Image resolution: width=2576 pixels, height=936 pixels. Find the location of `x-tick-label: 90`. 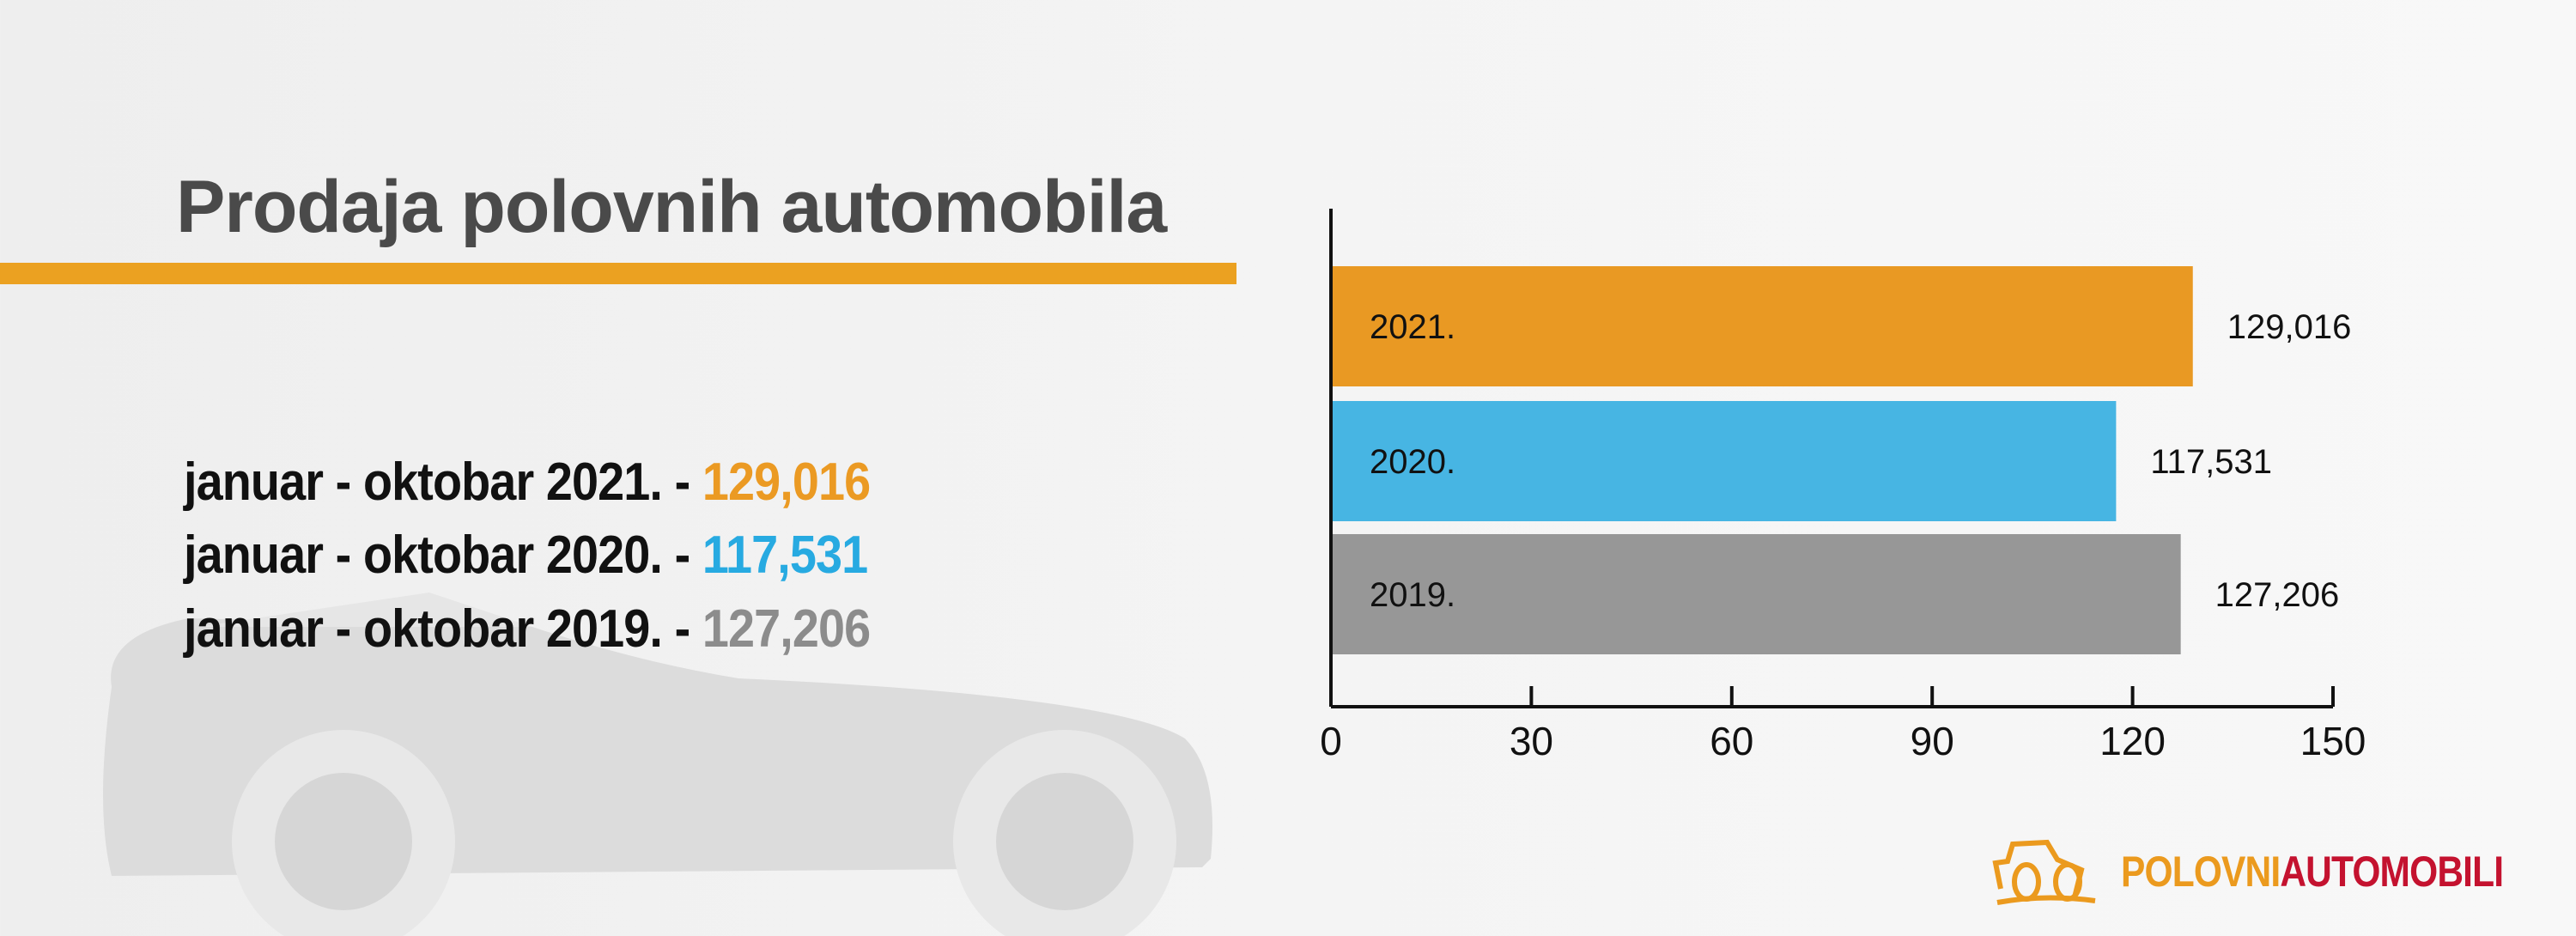

x-tick-label: 90 is located at coordinates (1932, 741).